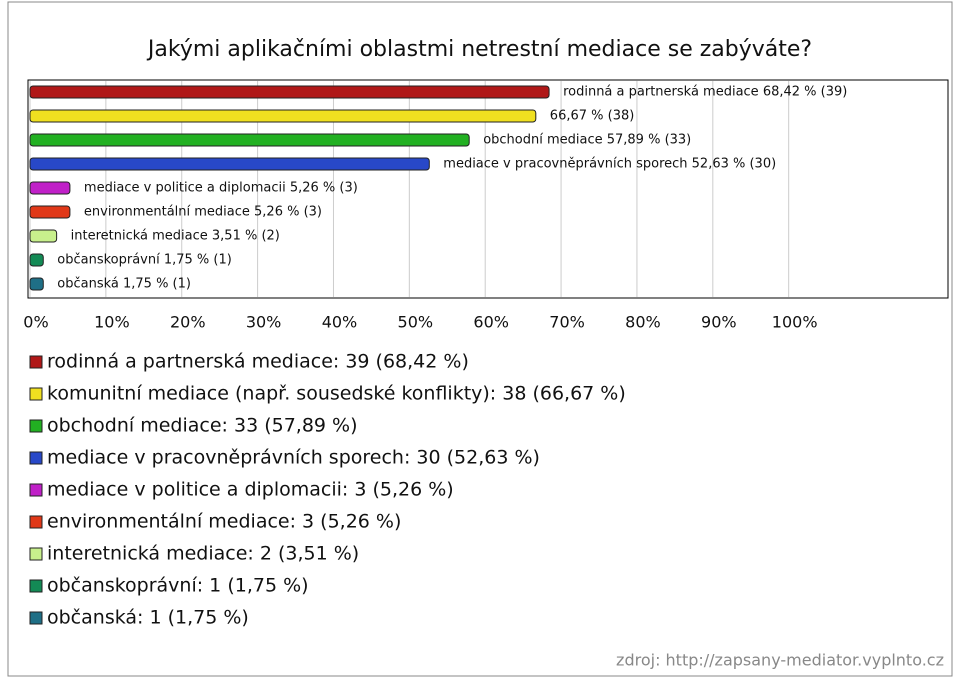 This screenshot has width=953, height=677. What do you see at coordinates (224, 522) in the screenshot?
I see `legend-label: environmentální mediace: 3 (5,26 %)` at bounding box center [224, 522].